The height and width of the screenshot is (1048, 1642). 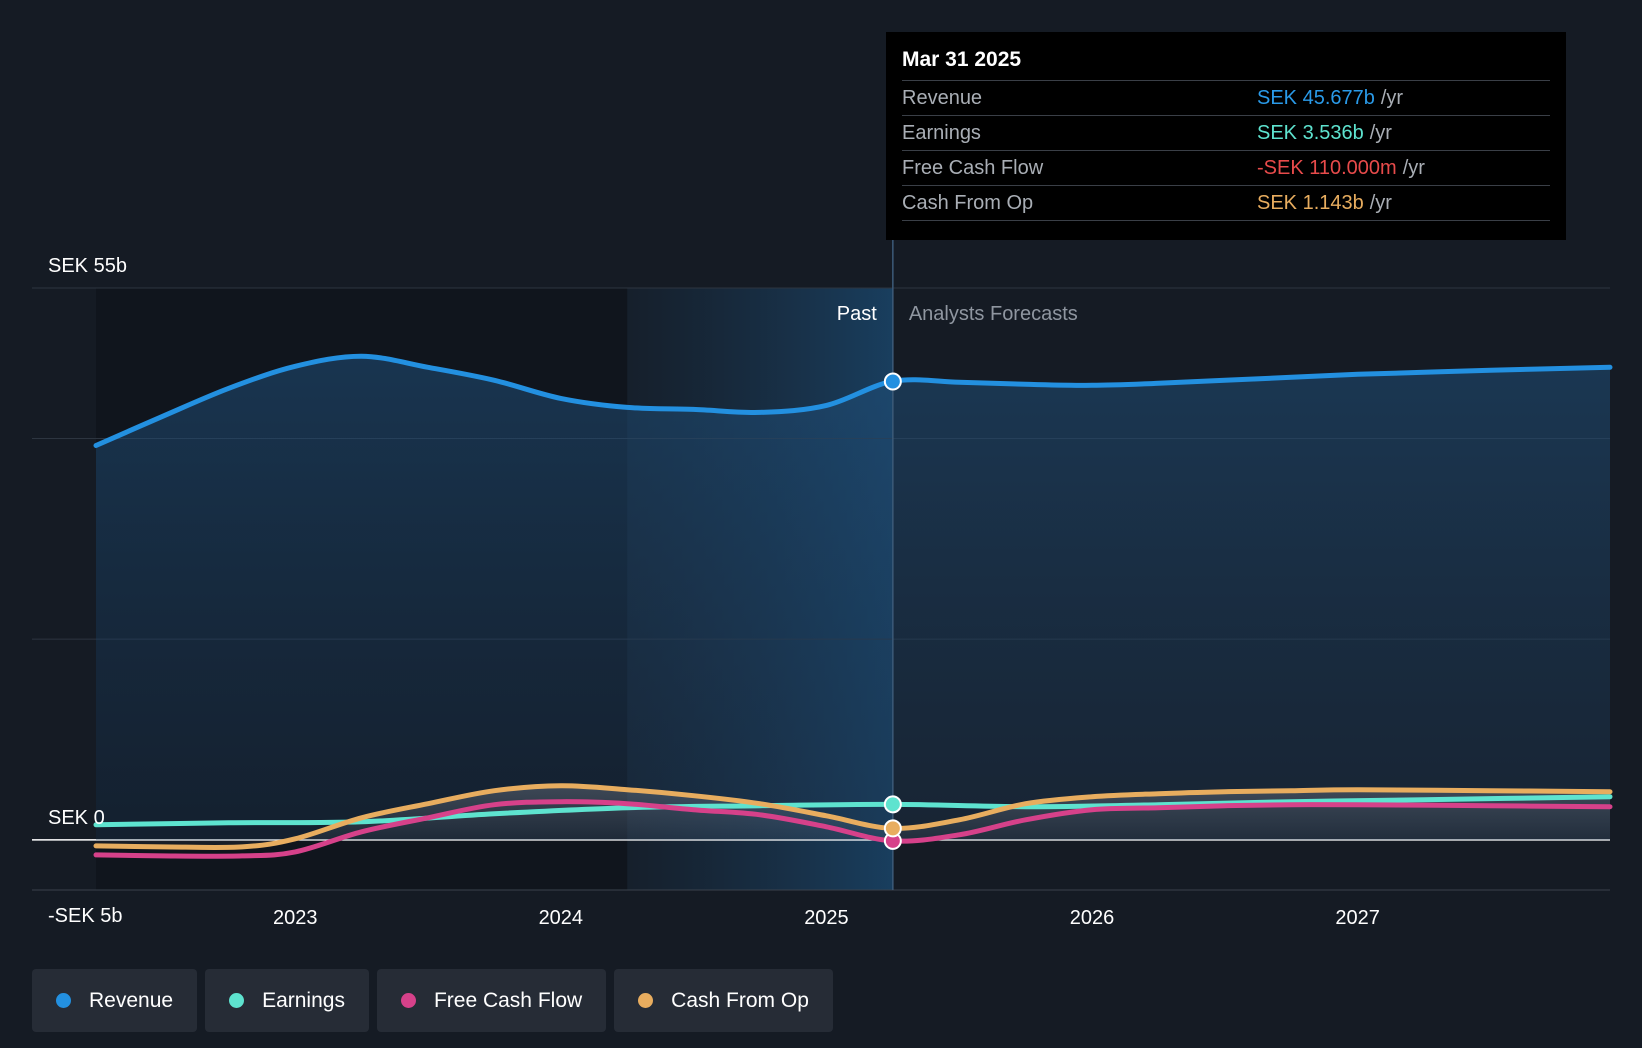 I want to click on tooltip-row-earnings: Earnings SEK 3.536b /yr, so click(x=1226, y=132).